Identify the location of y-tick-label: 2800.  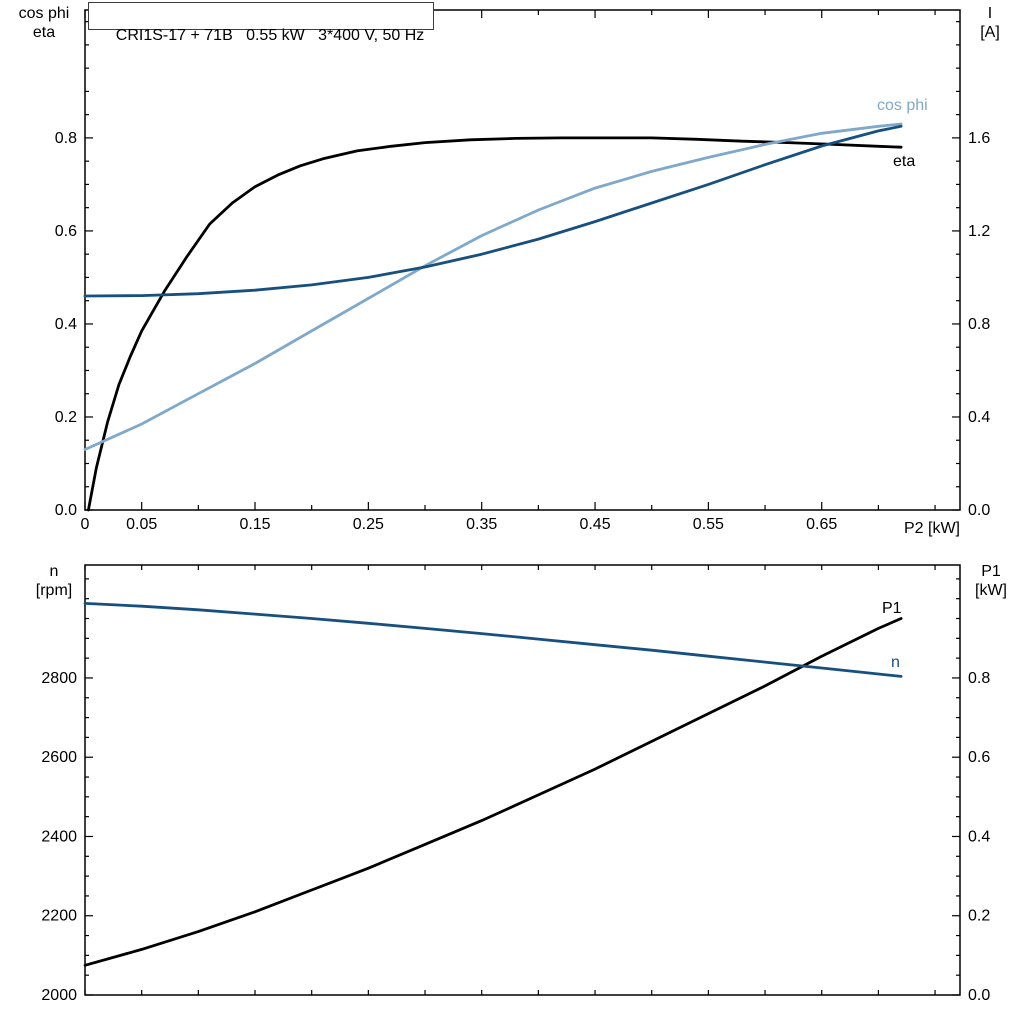
(59, 678).